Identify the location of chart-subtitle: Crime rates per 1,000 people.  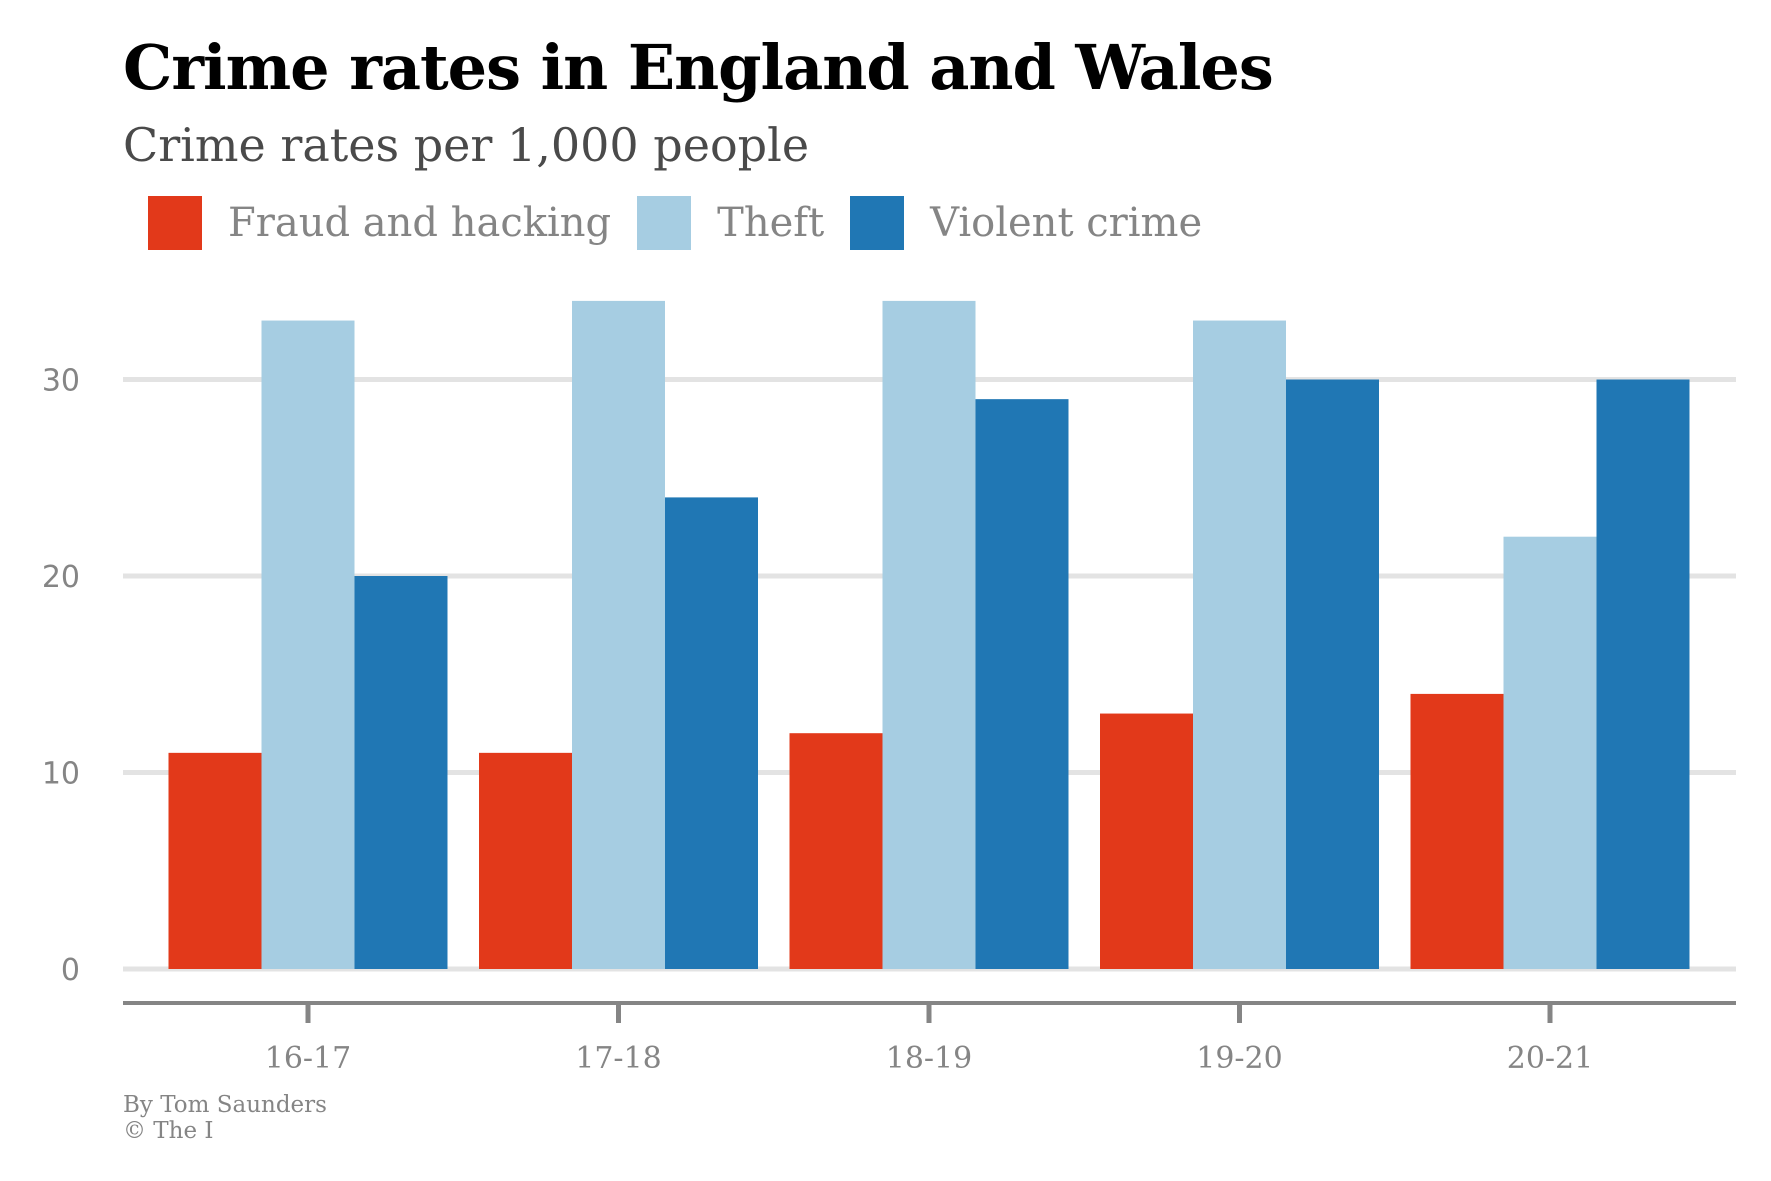
(466, 145).